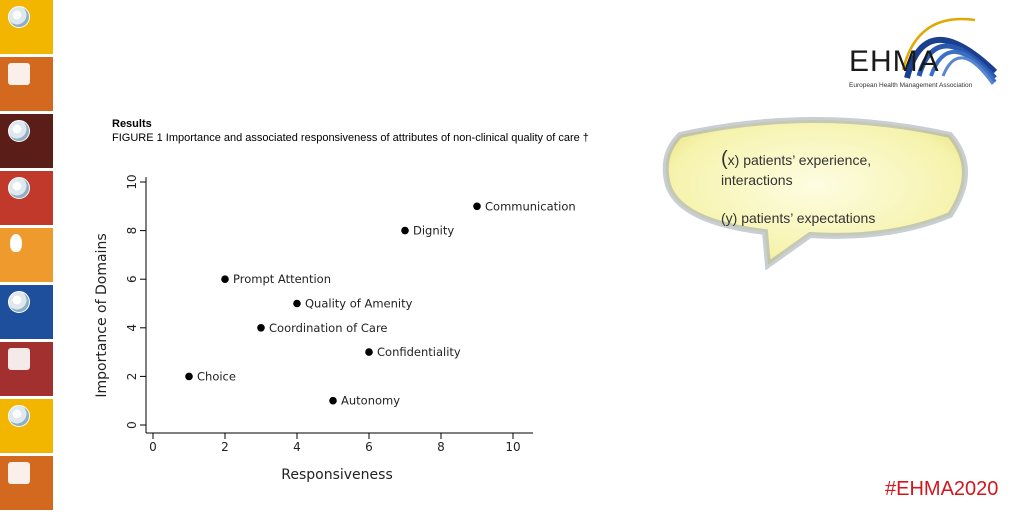 This screenshot has width=1024, height=512. I want to click on callout-line-x: (x) patients’ experience,, so click(796, 159).